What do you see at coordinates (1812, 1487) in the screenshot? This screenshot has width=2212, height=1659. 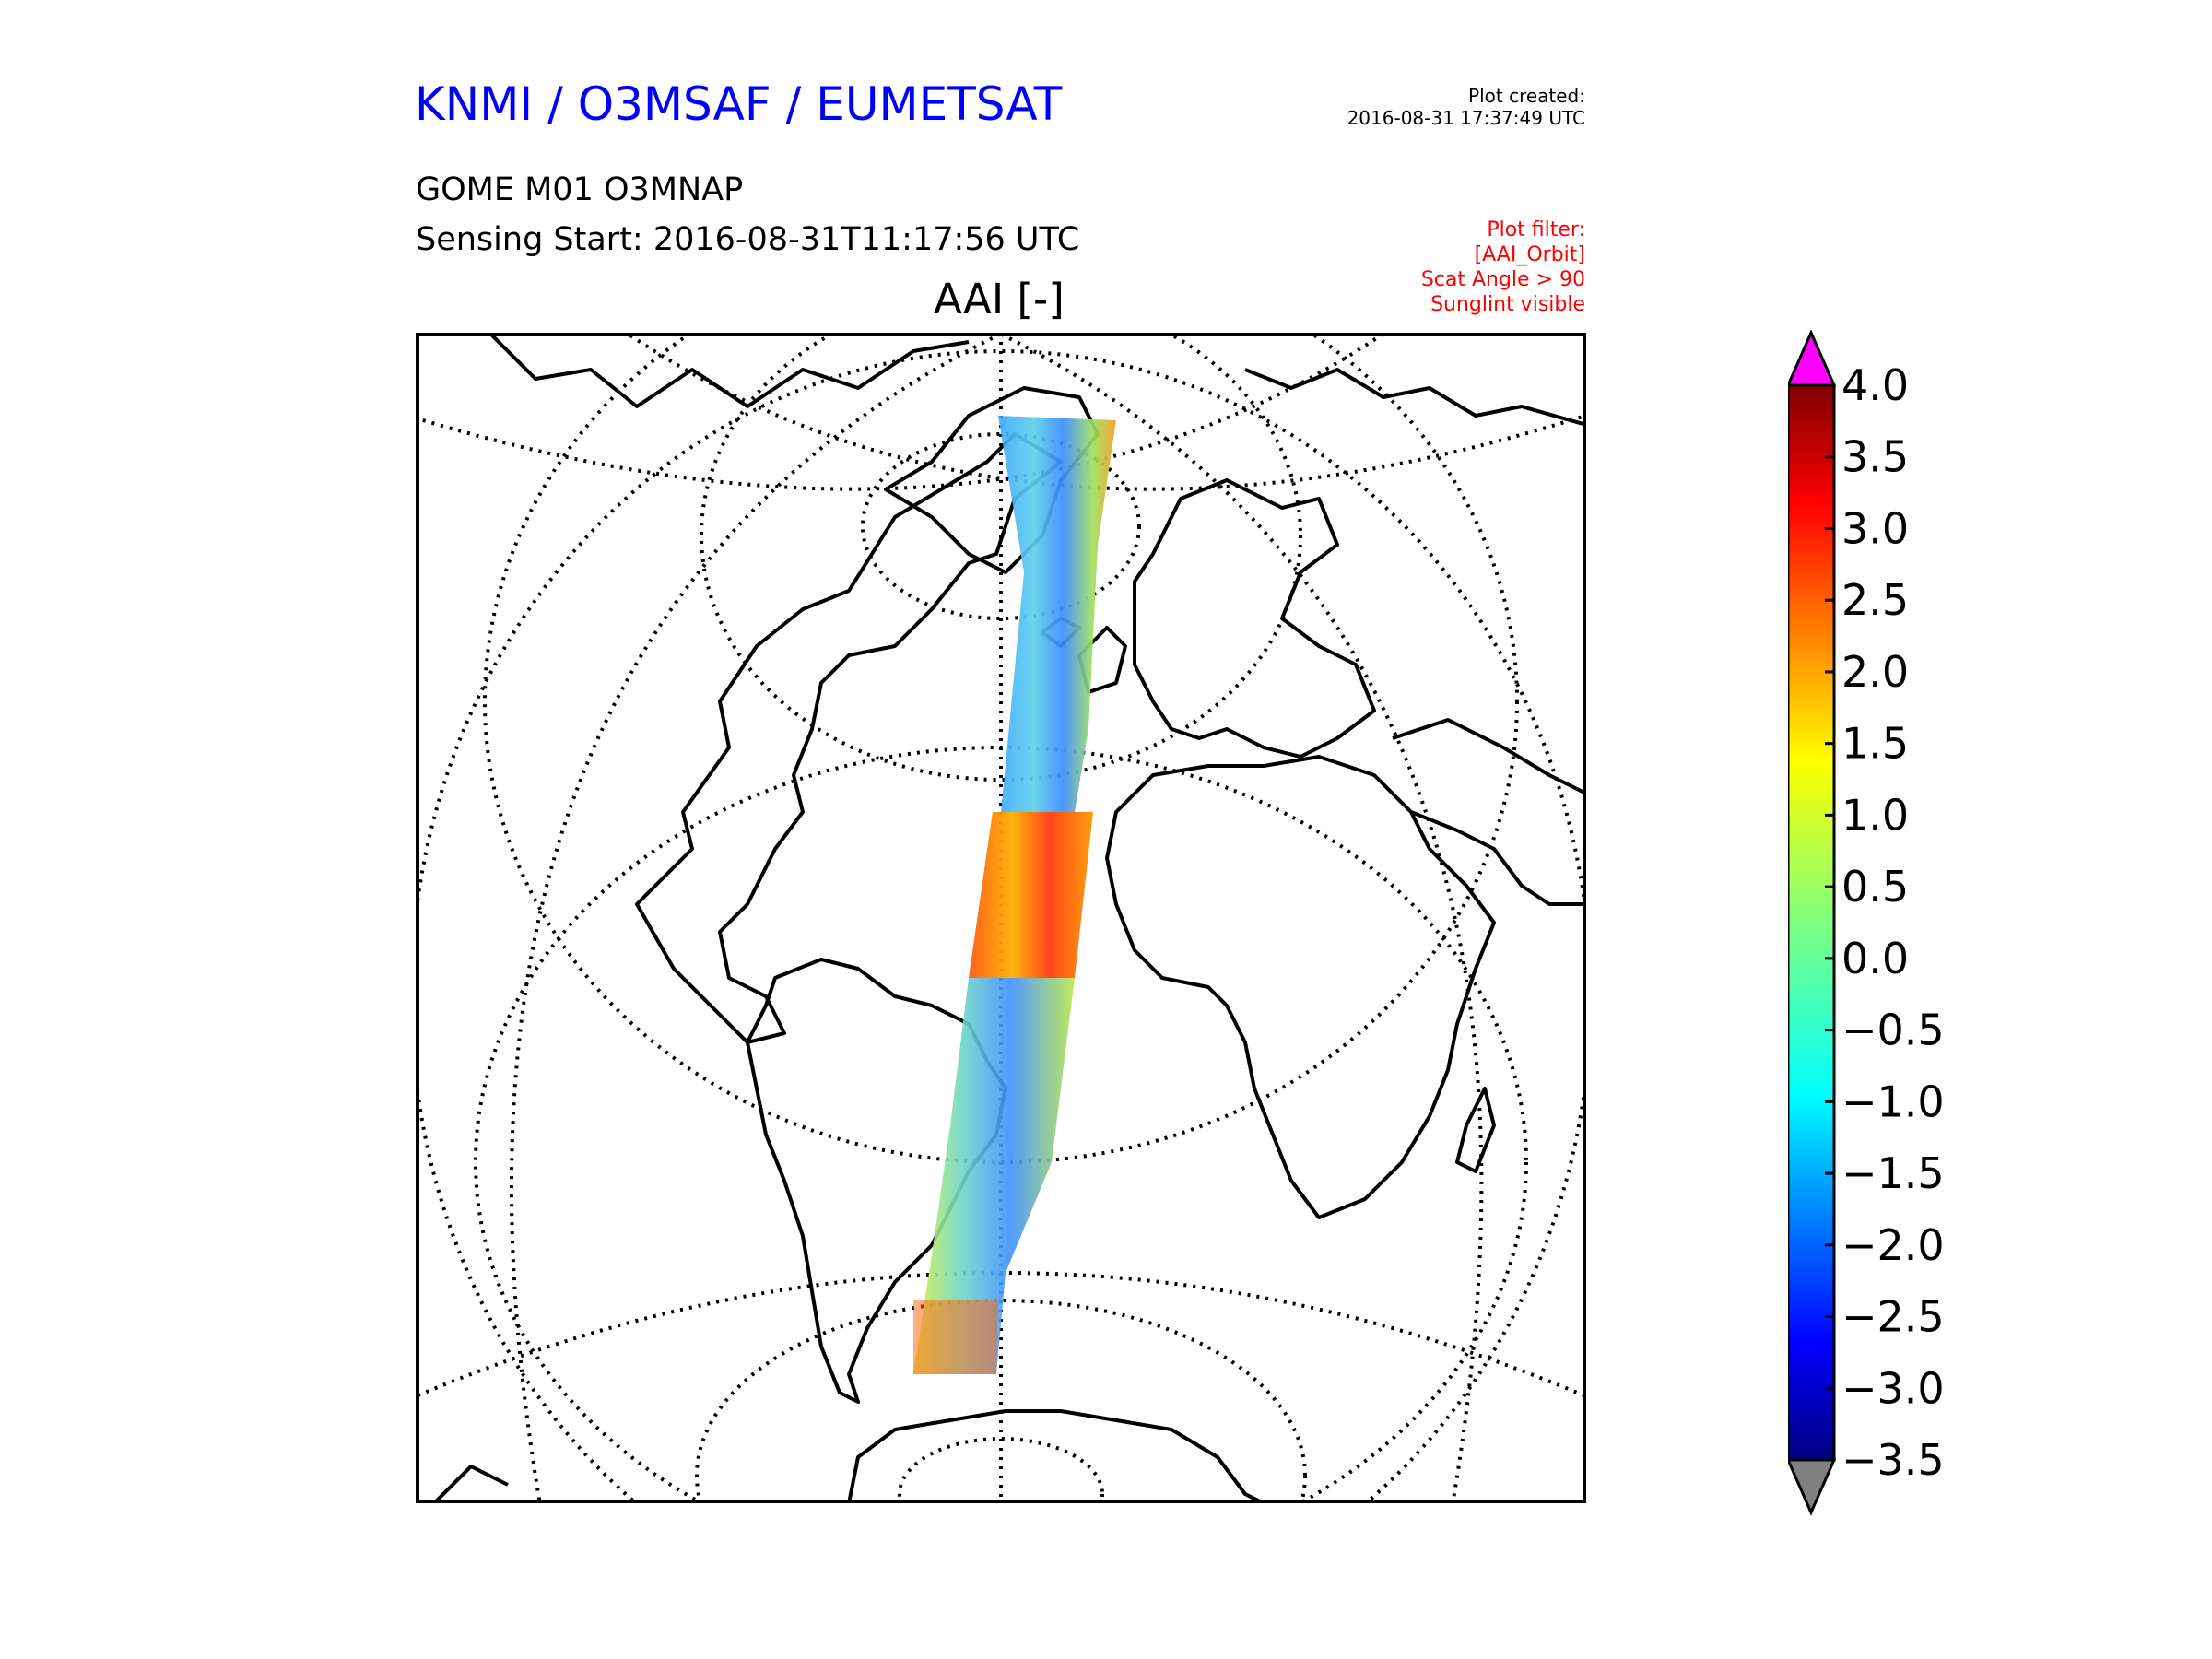 I see `colorbar-under-extension` at bounding box center [1812, 1487].